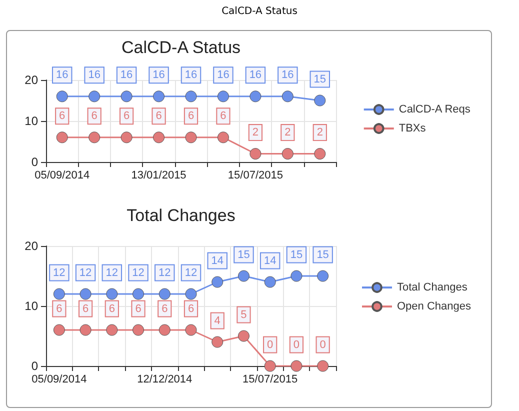  What do you see at coordinates (412, 128) in the screenshot?
I see `legend-label: TBXs` at bounding box center [412, 128].